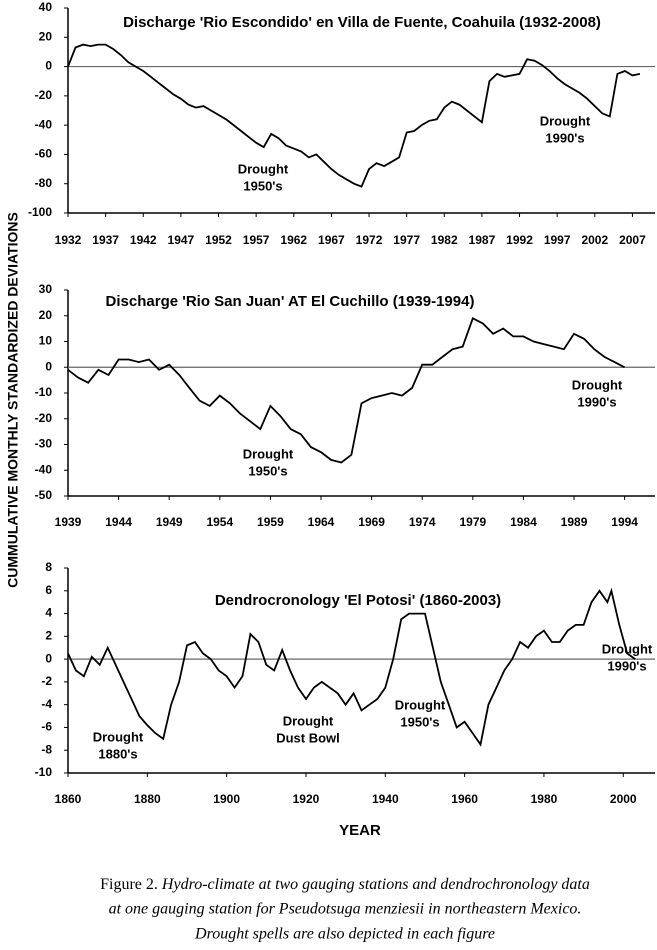 The height and width of the screenshot is (950, 657). Describe the element at coordinates (321, 522) in the screenshot. I see `x-tick-label: 1964` at that location.